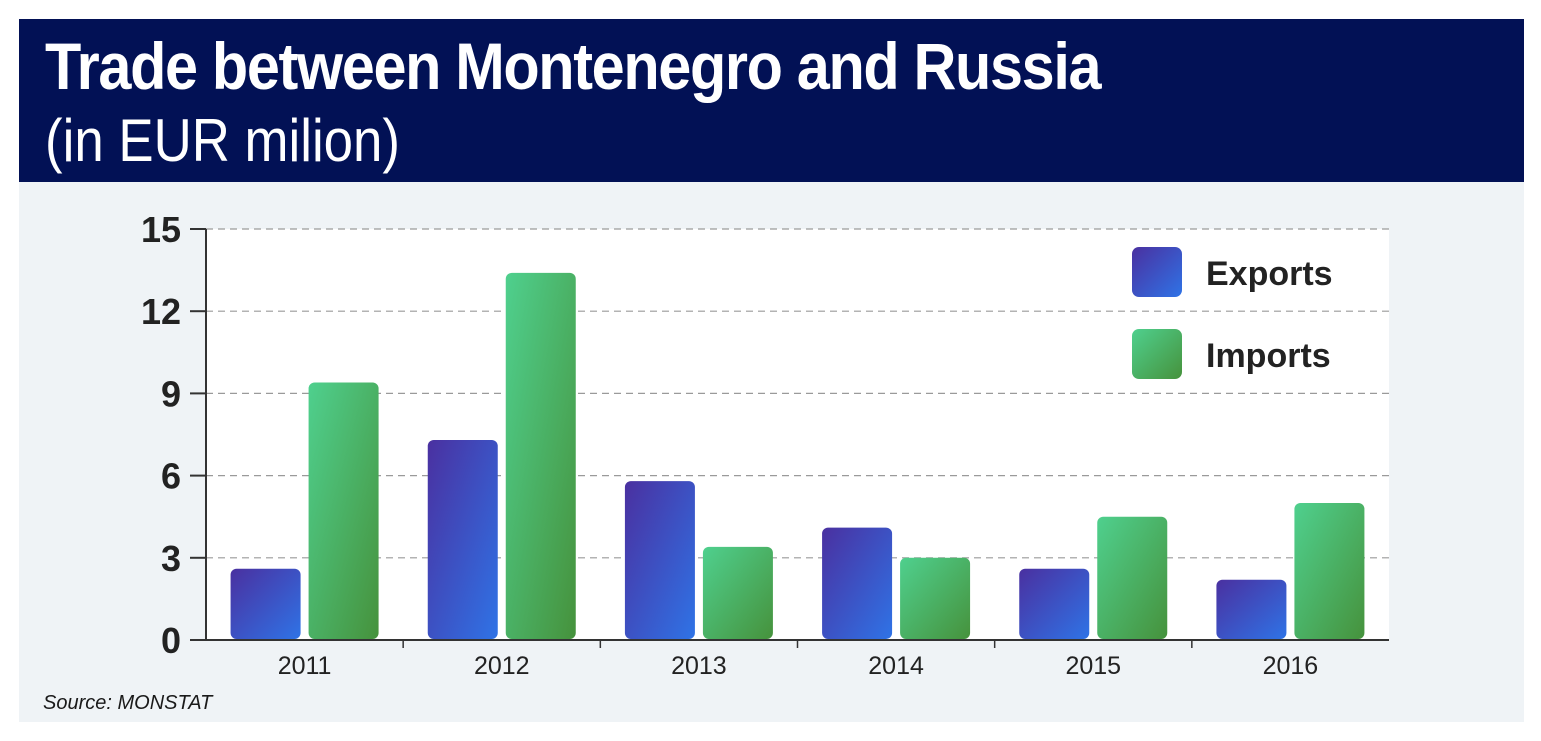 The width and height of the screenshot is (1541, 741). Describe the element at coordinates (798, 660) in the screenshot. I see `x-axis-labels: 2011 2012 2013 2014 2015 2016` at that location.